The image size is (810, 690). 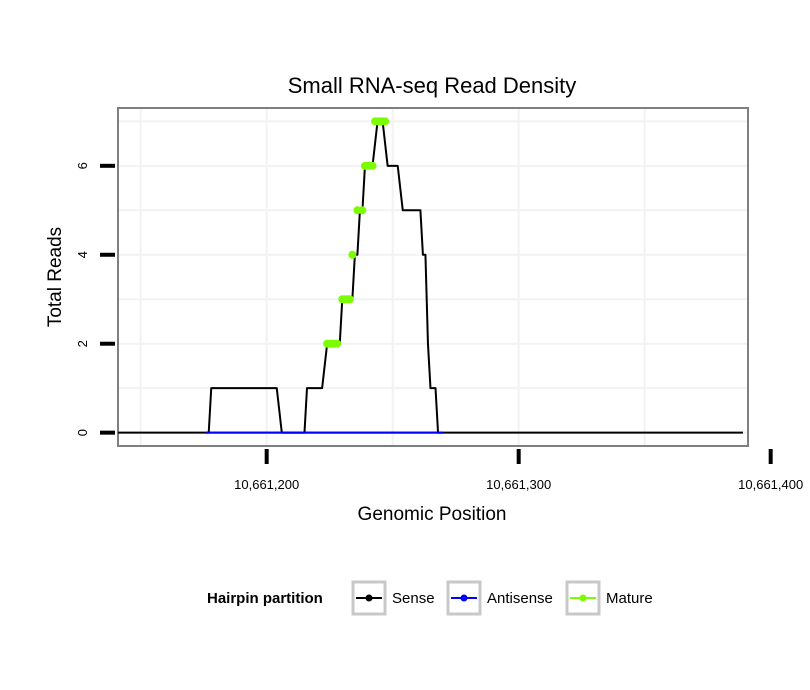 I want to click on legend-item-mature: Mature, so click(x=609, y=598).